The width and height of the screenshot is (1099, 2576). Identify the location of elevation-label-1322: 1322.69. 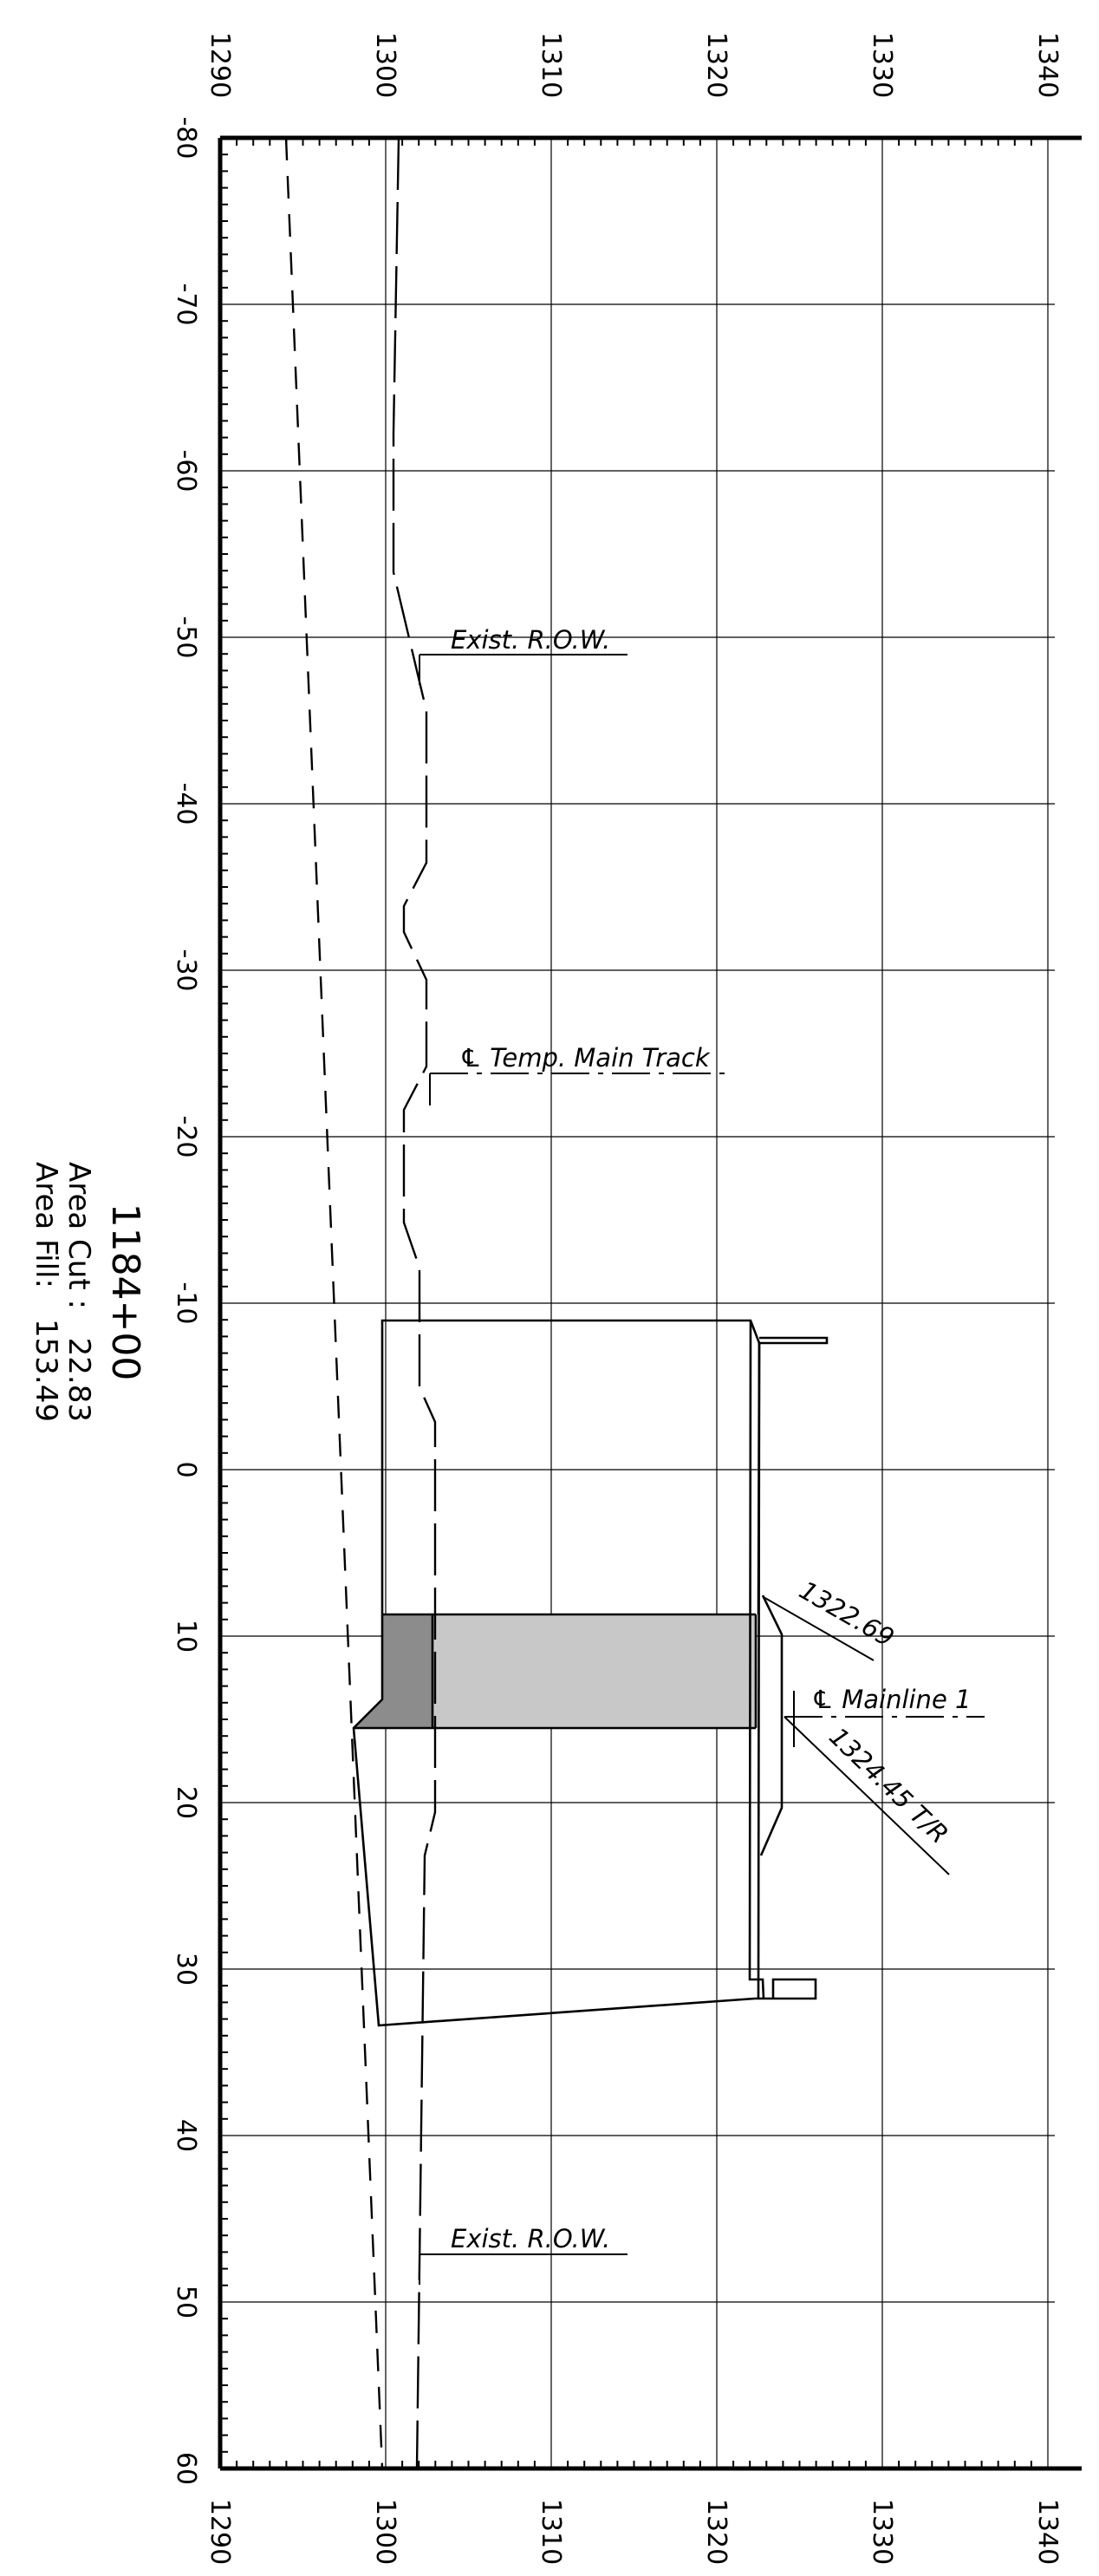
(847, 1614).